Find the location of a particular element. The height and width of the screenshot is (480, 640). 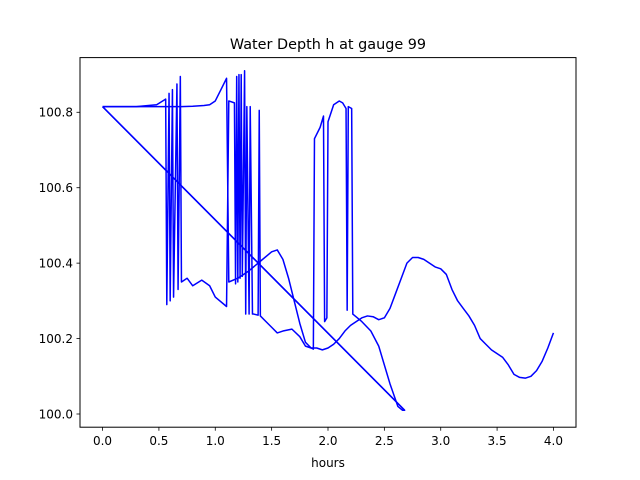

x-tick-label: 3.5 is located at coordinates (497, 441).